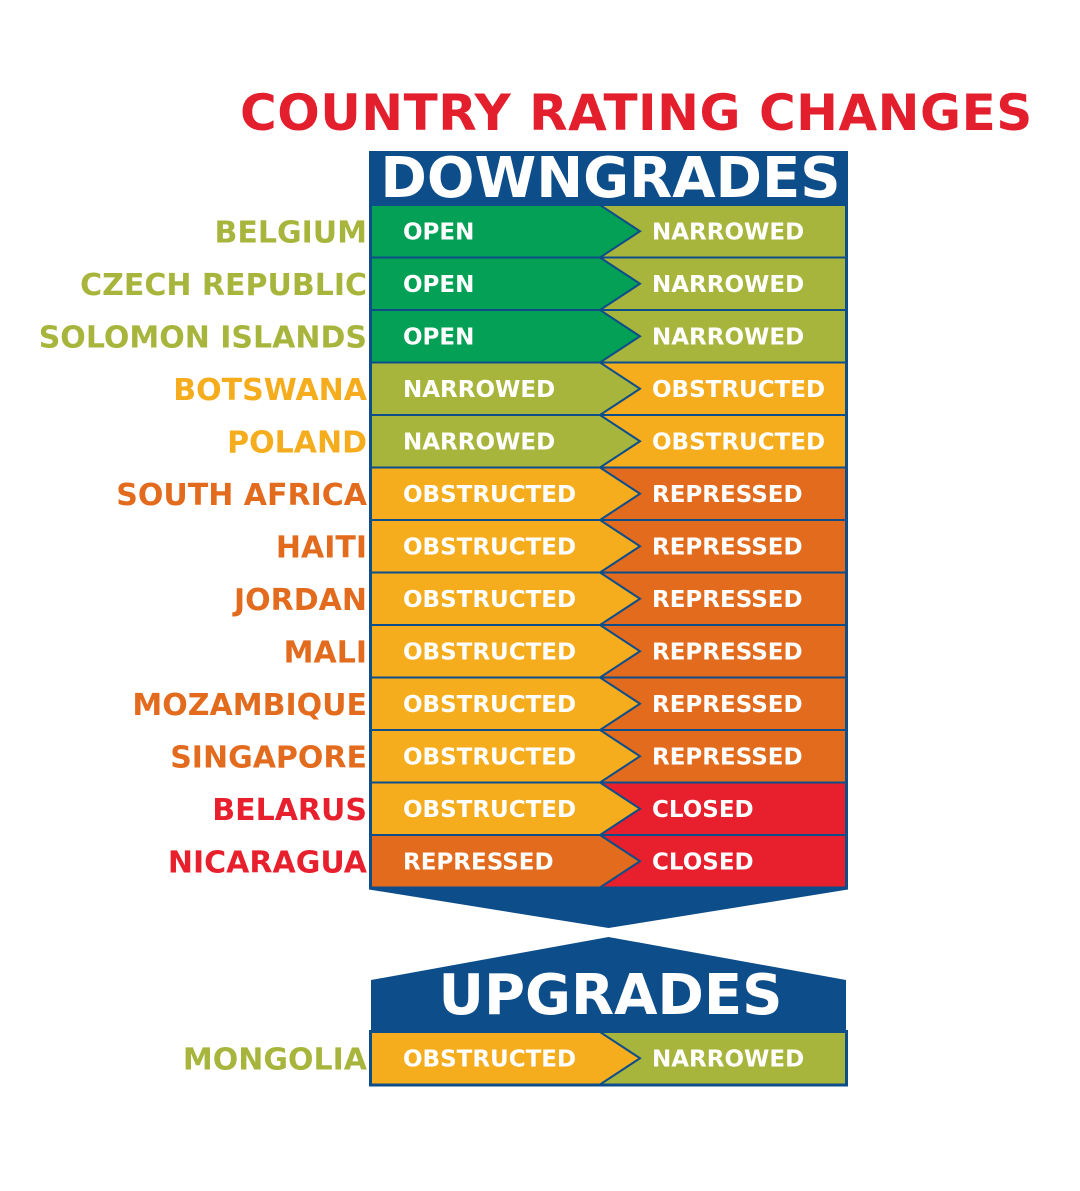 This screenshot has width=1080, height=1191. What do you see at coordinates (249, 705) in the screenshot?
I see `country-label-mozambique: MOZAMBIQUE` at bounding box center [249, 705].